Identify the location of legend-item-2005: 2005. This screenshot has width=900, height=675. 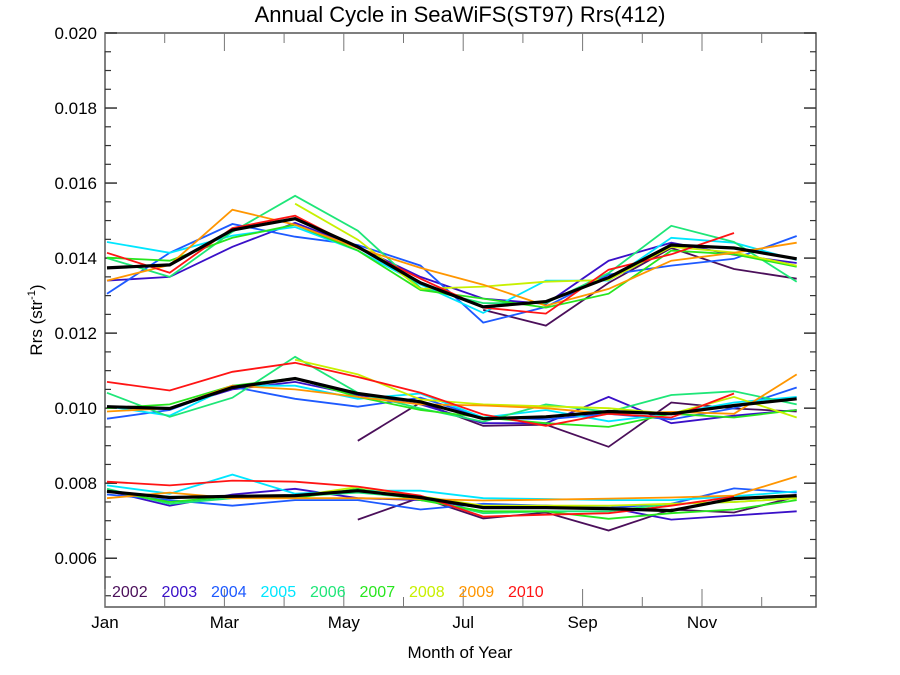
(279, 592).